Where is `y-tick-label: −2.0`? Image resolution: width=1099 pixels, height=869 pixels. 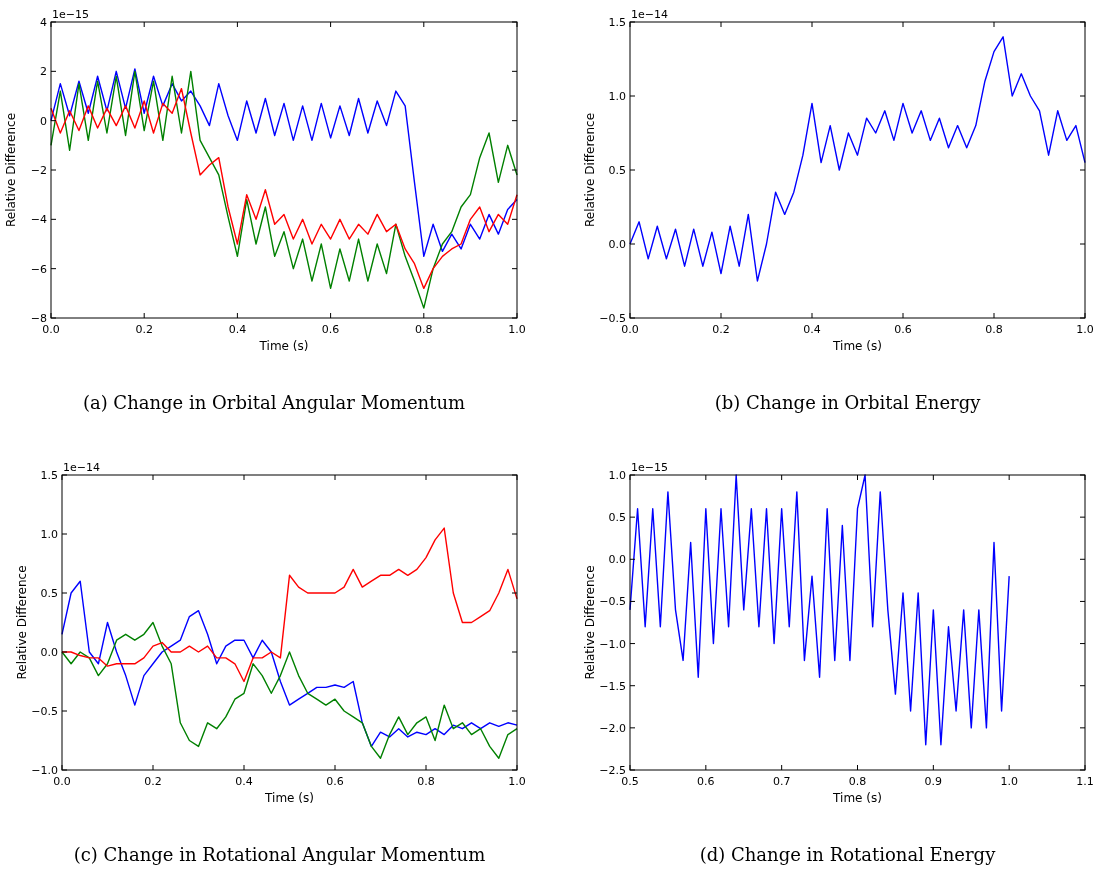
y-tick-label: −2.0 is located at coordinates (612, 728).